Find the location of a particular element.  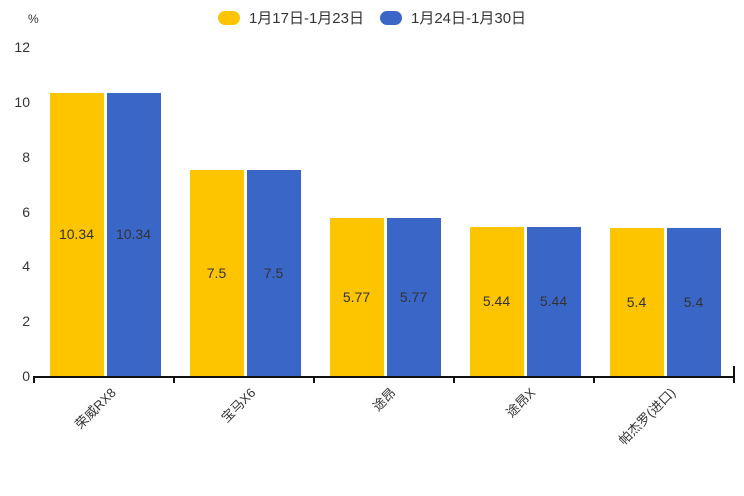

bar-series2: 5.44 is located at coordinates (553, 301).